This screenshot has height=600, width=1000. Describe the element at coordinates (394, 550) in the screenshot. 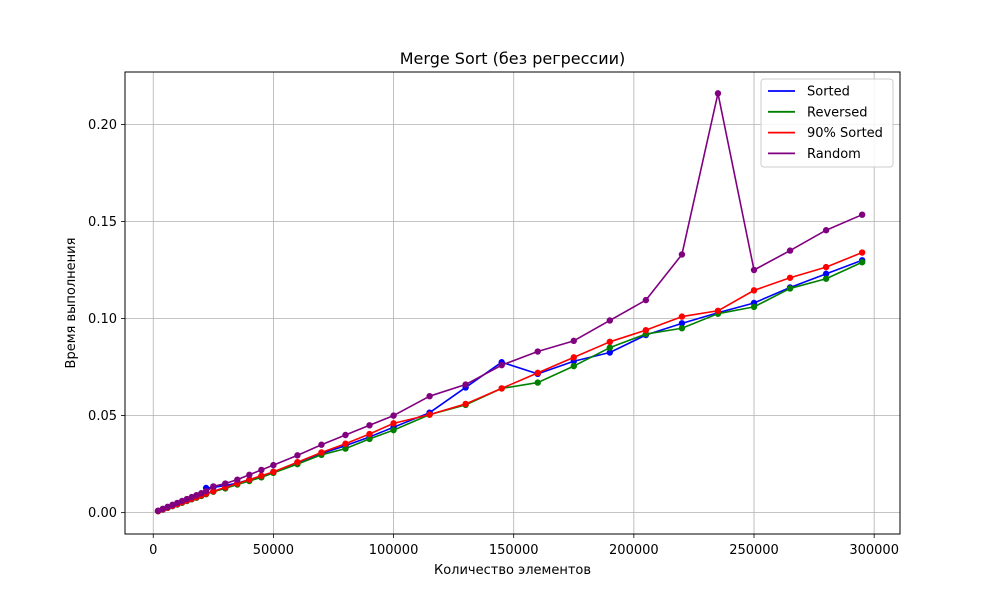

I see `x-tick-label: 100000` at that location.